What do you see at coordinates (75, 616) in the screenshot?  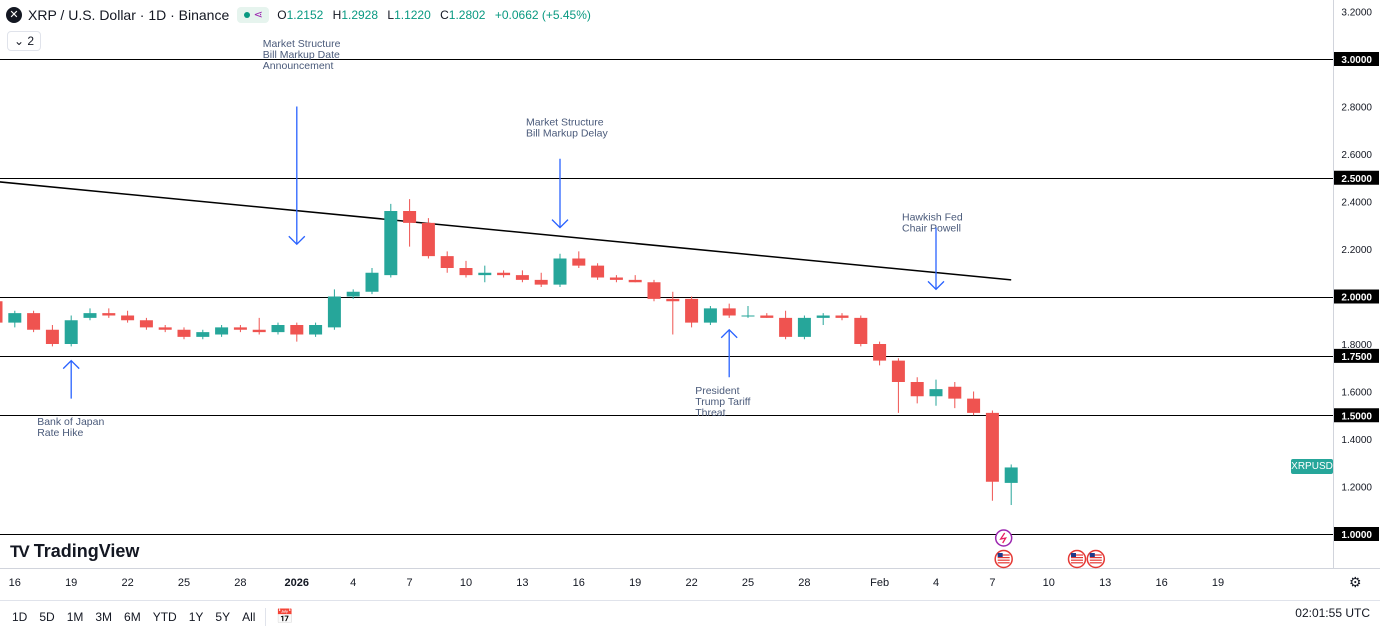 I see `timeframe-1m: 1M` at bounding box center [75, 616].